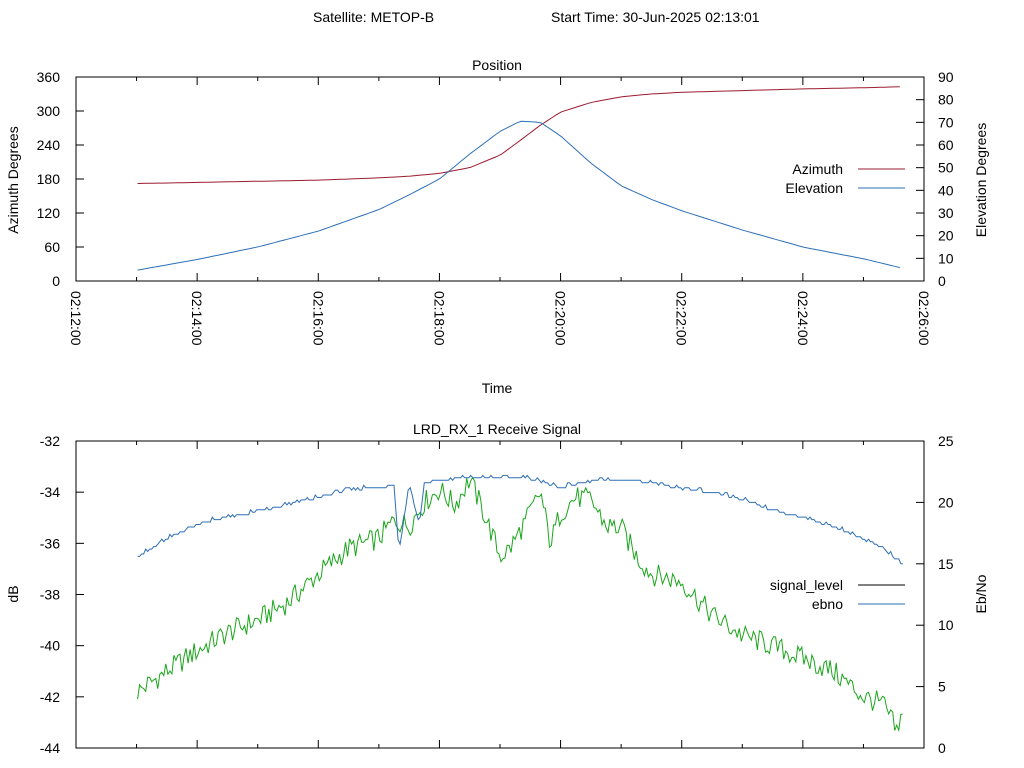 The height and width of the screenshot is (768, 1024). What do you see at coordinates (814, 188) in the screenshot?
I see `position-legend-elevation-label: Elevation` at bounding box center [814, 188].